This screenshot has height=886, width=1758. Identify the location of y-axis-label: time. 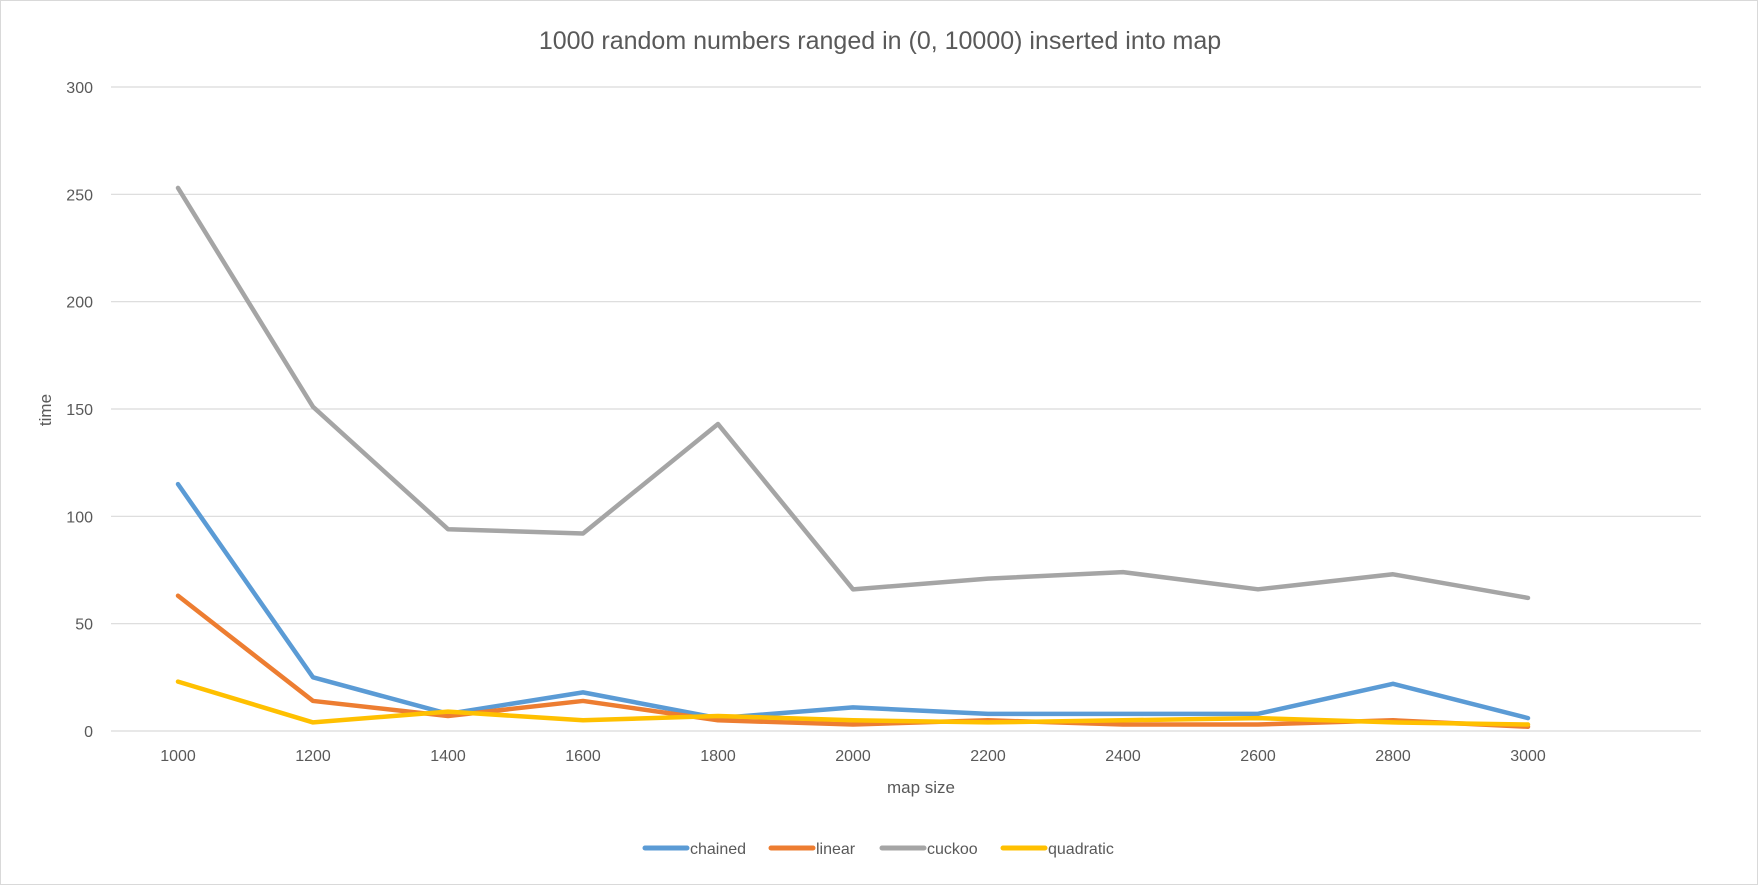
(45, 410).